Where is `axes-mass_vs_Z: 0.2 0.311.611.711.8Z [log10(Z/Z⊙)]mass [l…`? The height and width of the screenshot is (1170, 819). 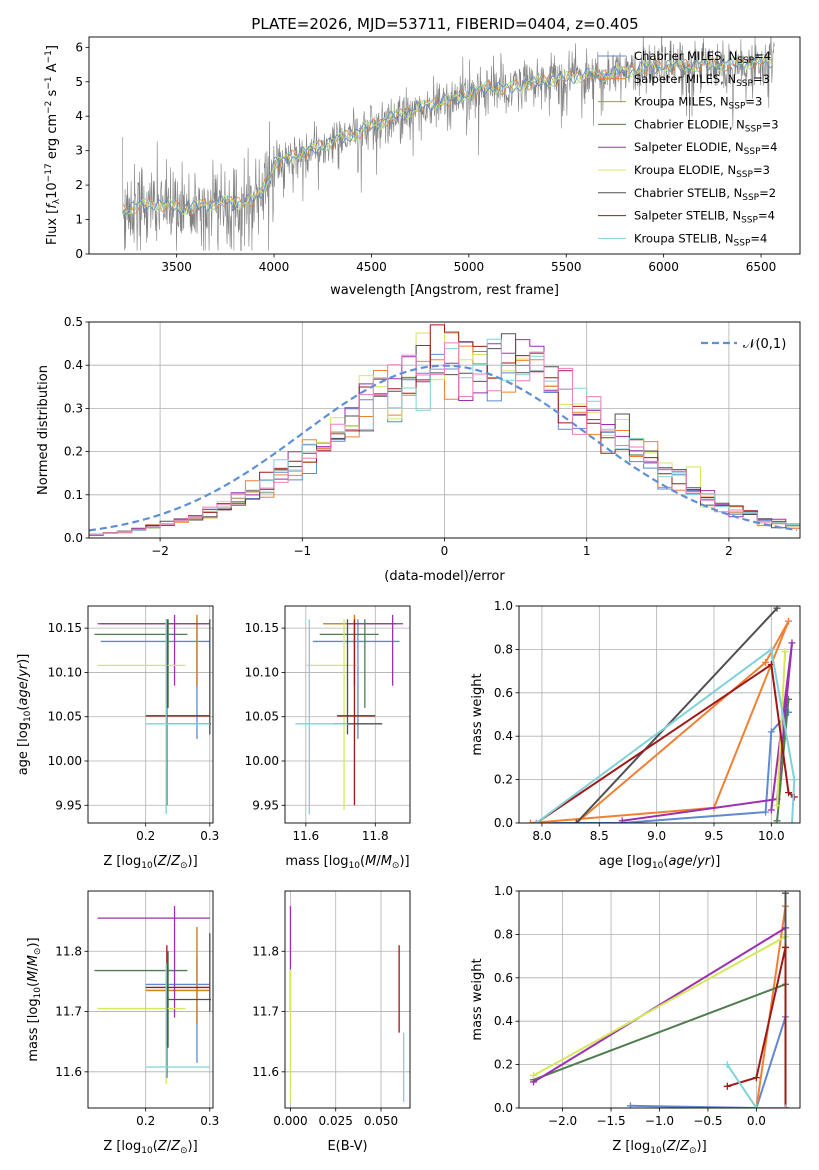
axes-mass_vs_Z: 0.2 0.311.611.711.8Z [log10(Z/Z⊙)]mass [l… is located at coordinates (122, 1023).